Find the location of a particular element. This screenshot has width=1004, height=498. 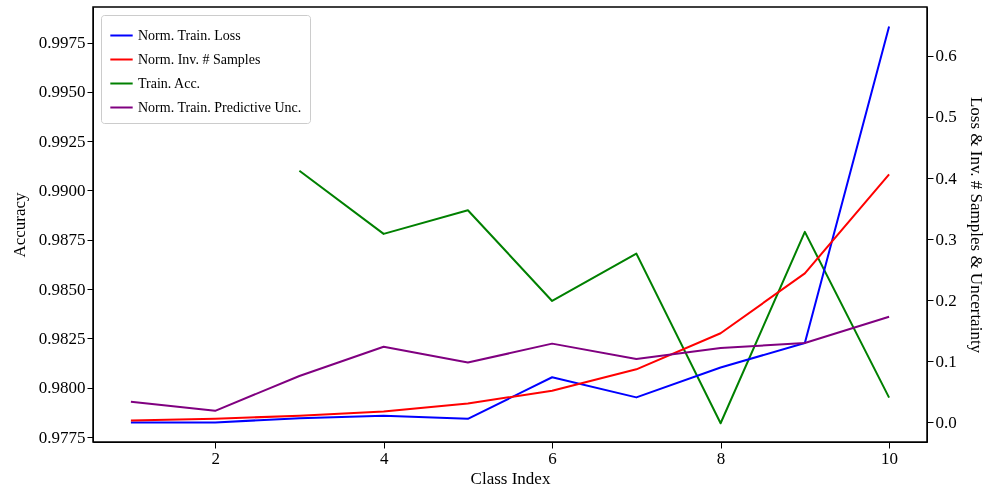

y2-tick-label: 0.5 is located at coordinates (946, 117).